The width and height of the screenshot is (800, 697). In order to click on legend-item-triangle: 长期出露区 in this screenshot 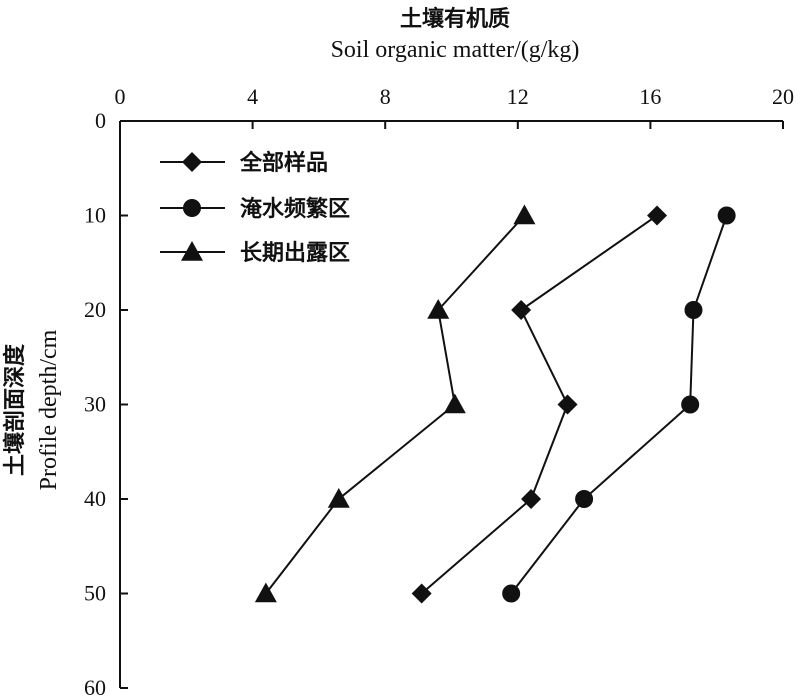, I will do `click(255, 253)`.